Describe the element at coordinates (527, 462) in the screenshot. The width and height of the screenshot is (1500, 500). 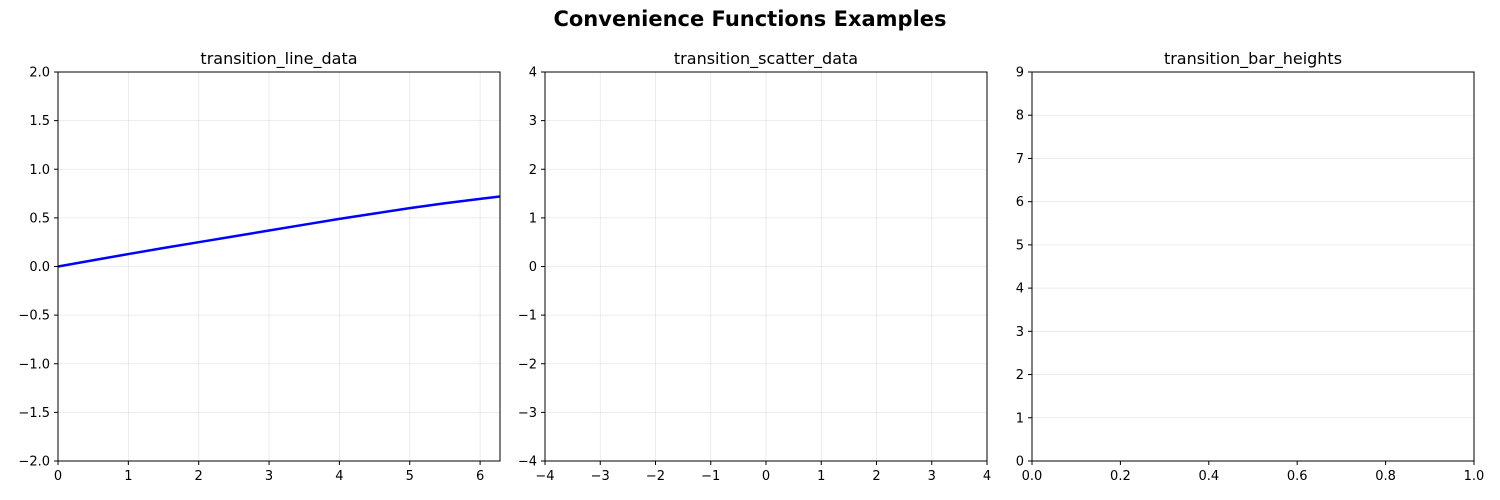
I see `scatter-chart-y-tick-label: −4` at that location.